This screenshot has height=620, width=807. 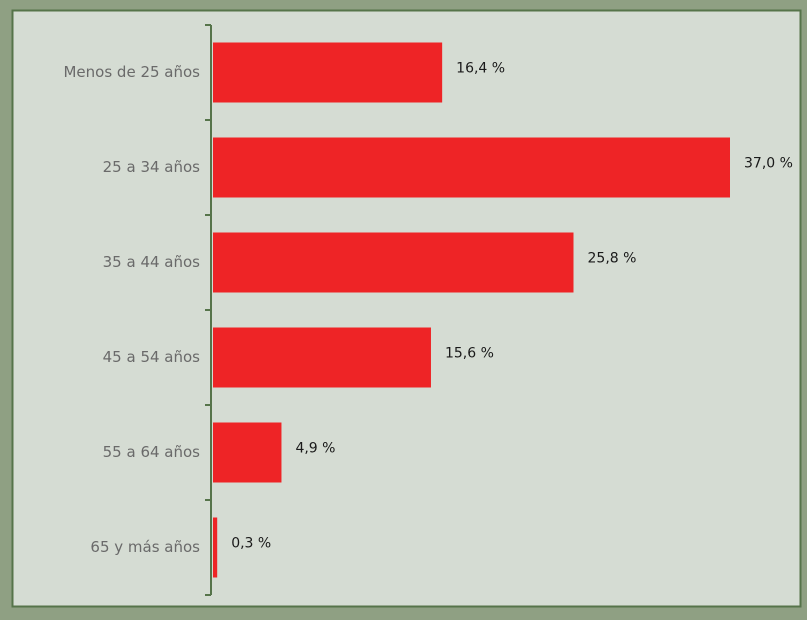 What do you see at coordinates (145, 547) in the screenshot?
I see `category-label: 65 y más años` at bounding box center [145, 547].